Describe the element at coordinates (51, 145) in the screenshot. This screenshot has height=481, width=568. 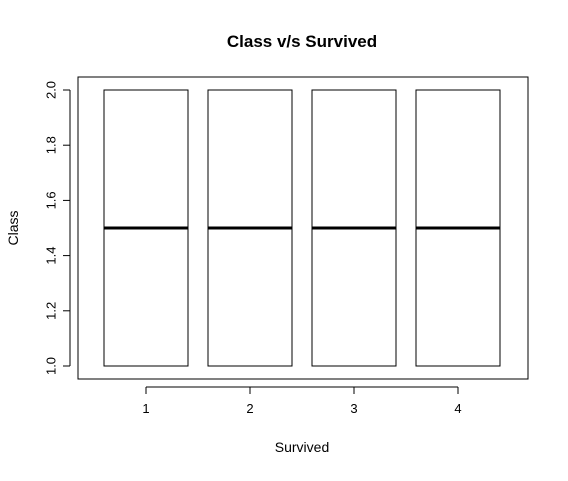
I see `y-tick-label: 1.8` at that location.